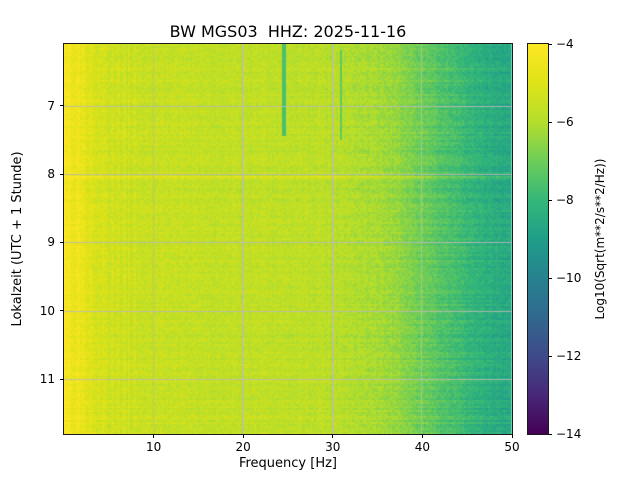 Image resolution: width=640 pixels, height=480 pixels. I want to click on chart-title: BW MGS03 HHZ: 2025-11-16, so click(288, 31).